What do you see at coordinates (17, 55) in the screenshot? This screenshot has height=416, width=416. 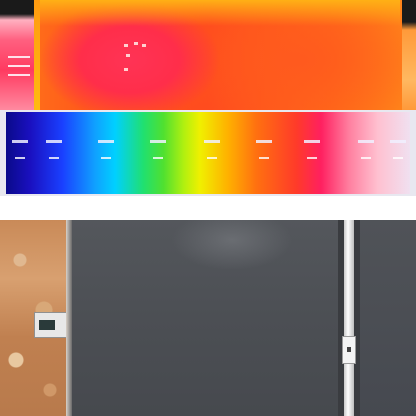 I see `thermal-left-strip` at bounding box center [17, 55].